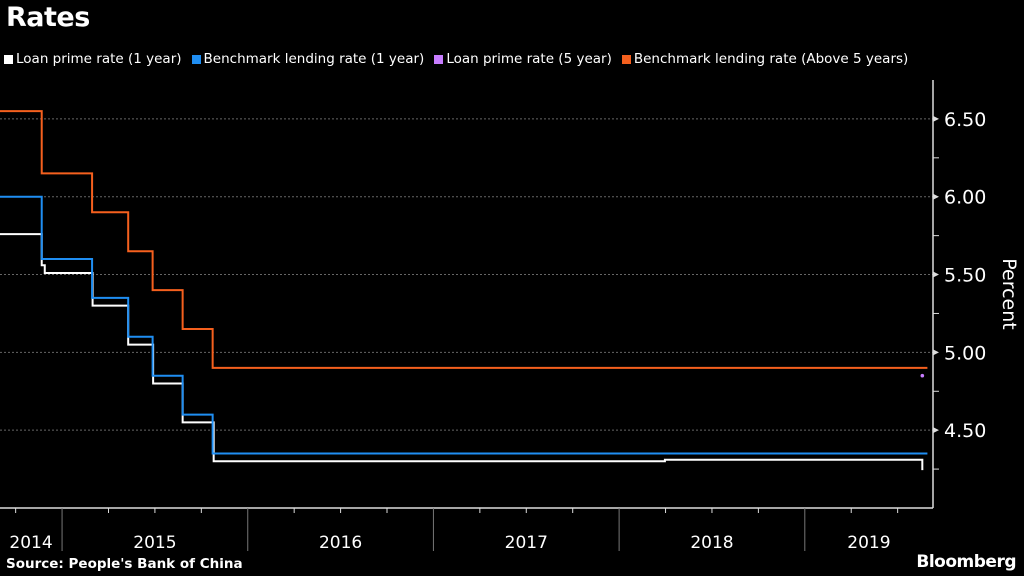  What do you see at coordinates (99, 59) in the screenshot?
I see `legend-label: Loan prime rate (1 year)` at bounding box center [99, 59].